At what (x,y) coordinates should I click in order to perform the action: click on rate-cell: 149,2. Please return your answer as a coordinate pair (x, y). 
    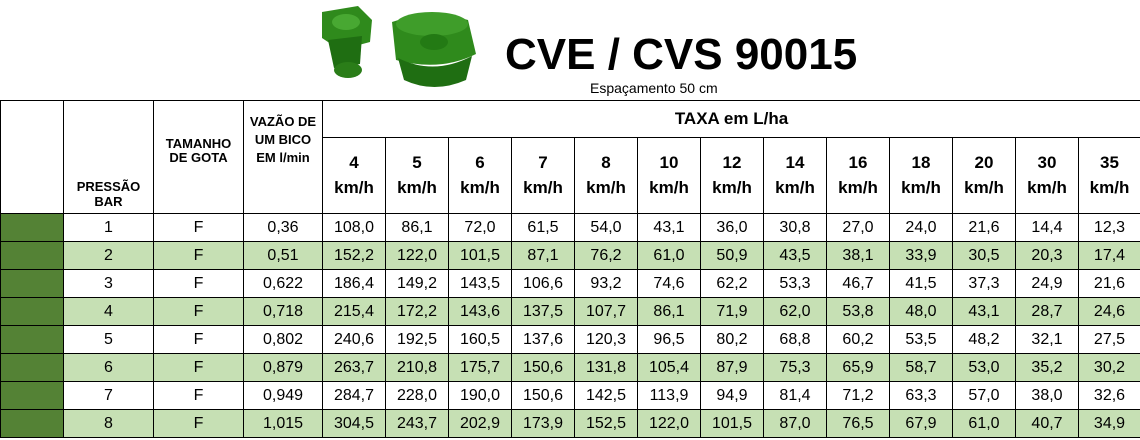
    Looking at the image, I should click on (417, 283).